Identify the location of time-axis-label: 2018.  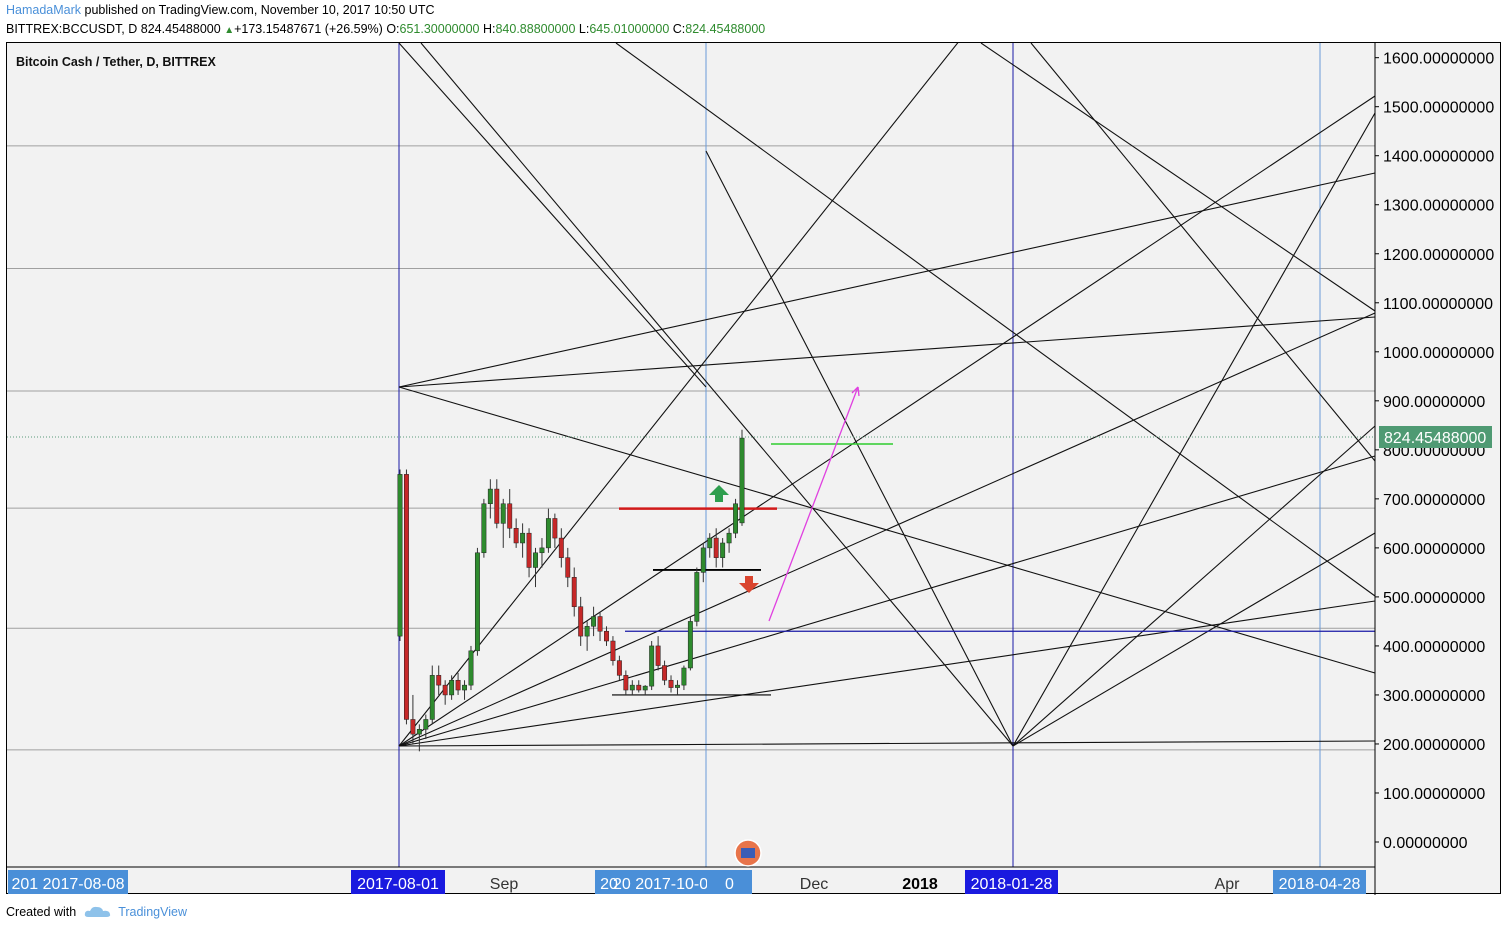
(920, 884).